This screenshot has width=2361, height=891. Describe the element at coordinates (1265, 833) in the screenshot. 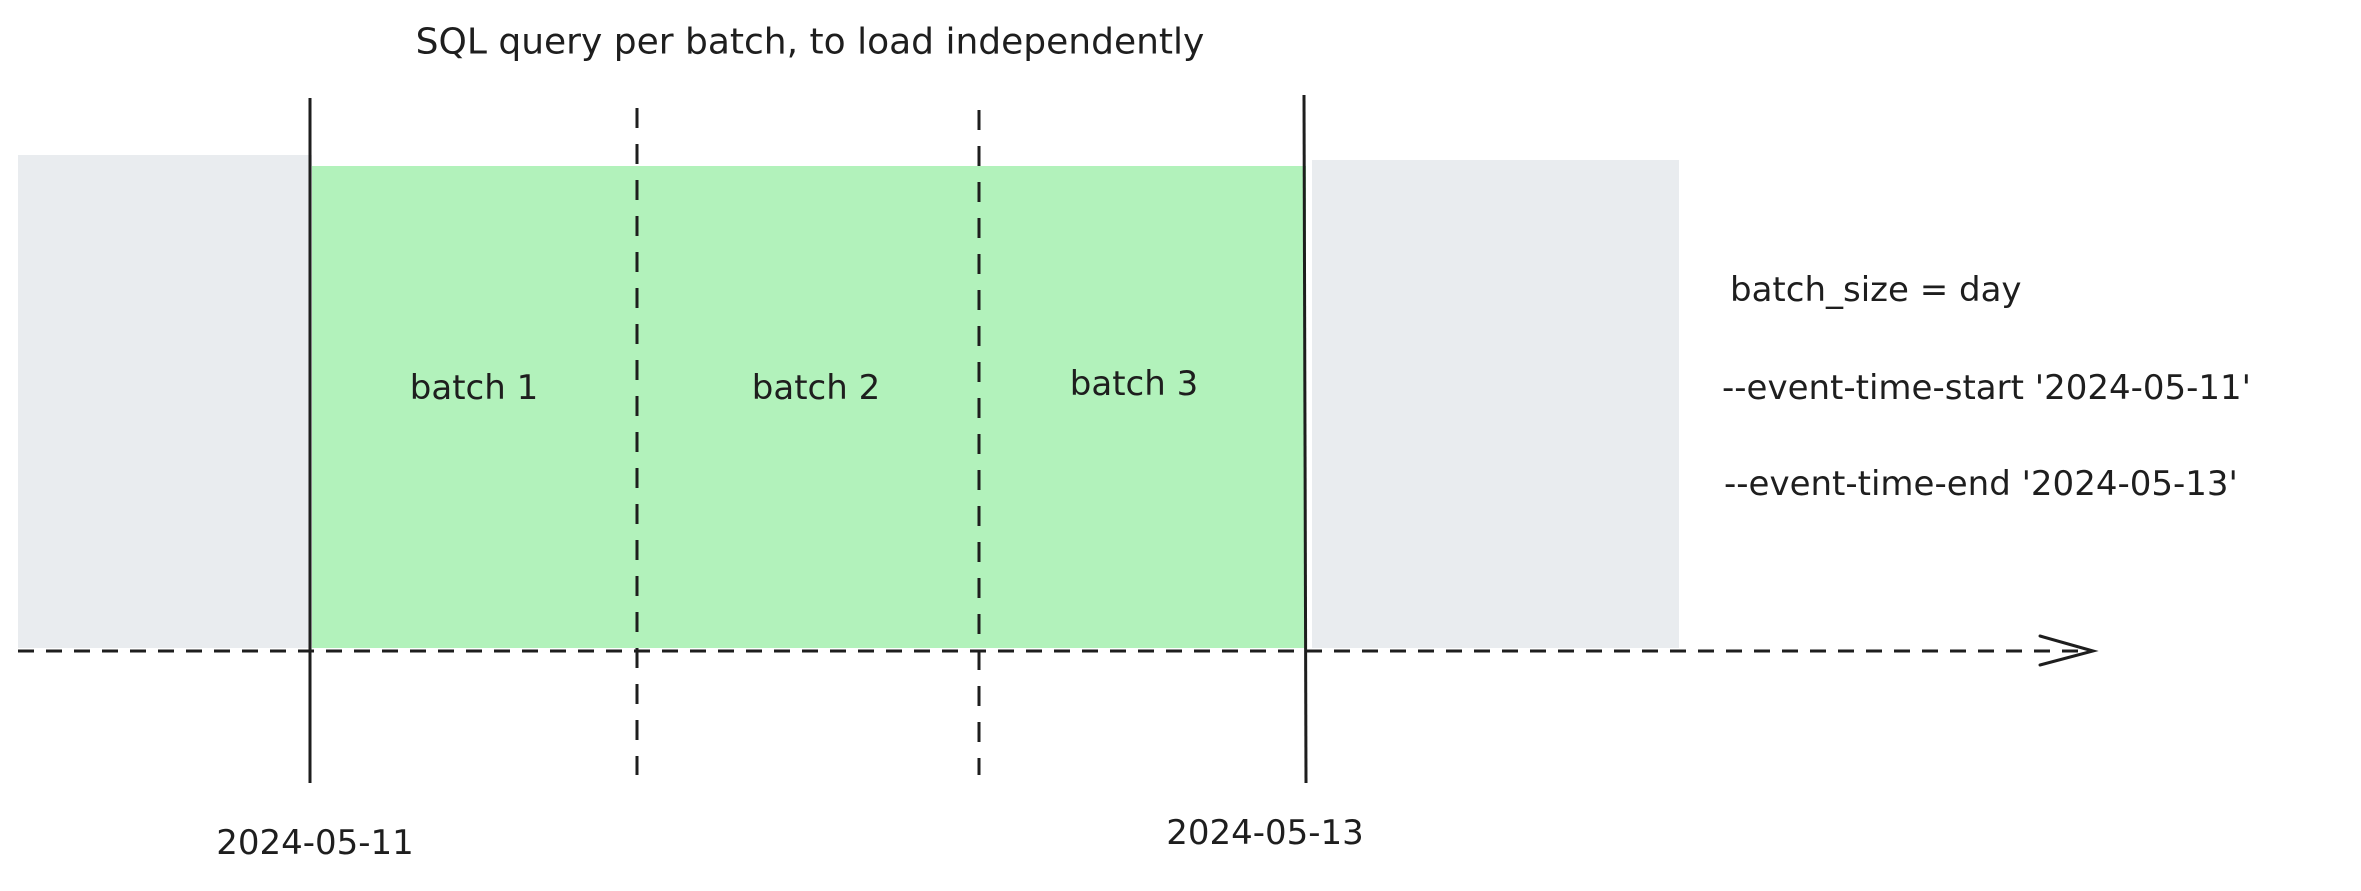

I see `end-date-label: 2024-05-13` at that location.